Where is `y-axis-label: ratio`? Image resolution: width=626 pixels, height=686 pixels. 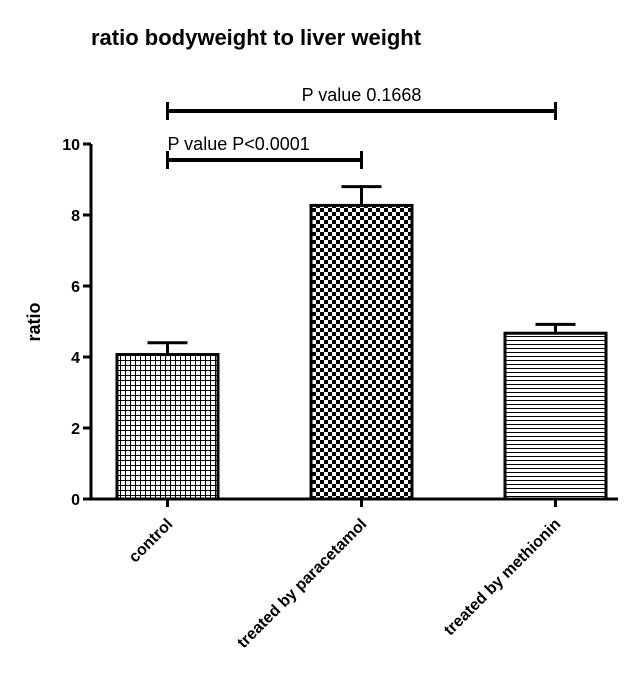 y-axis-label: ratio is located at coordinates (34, 321).